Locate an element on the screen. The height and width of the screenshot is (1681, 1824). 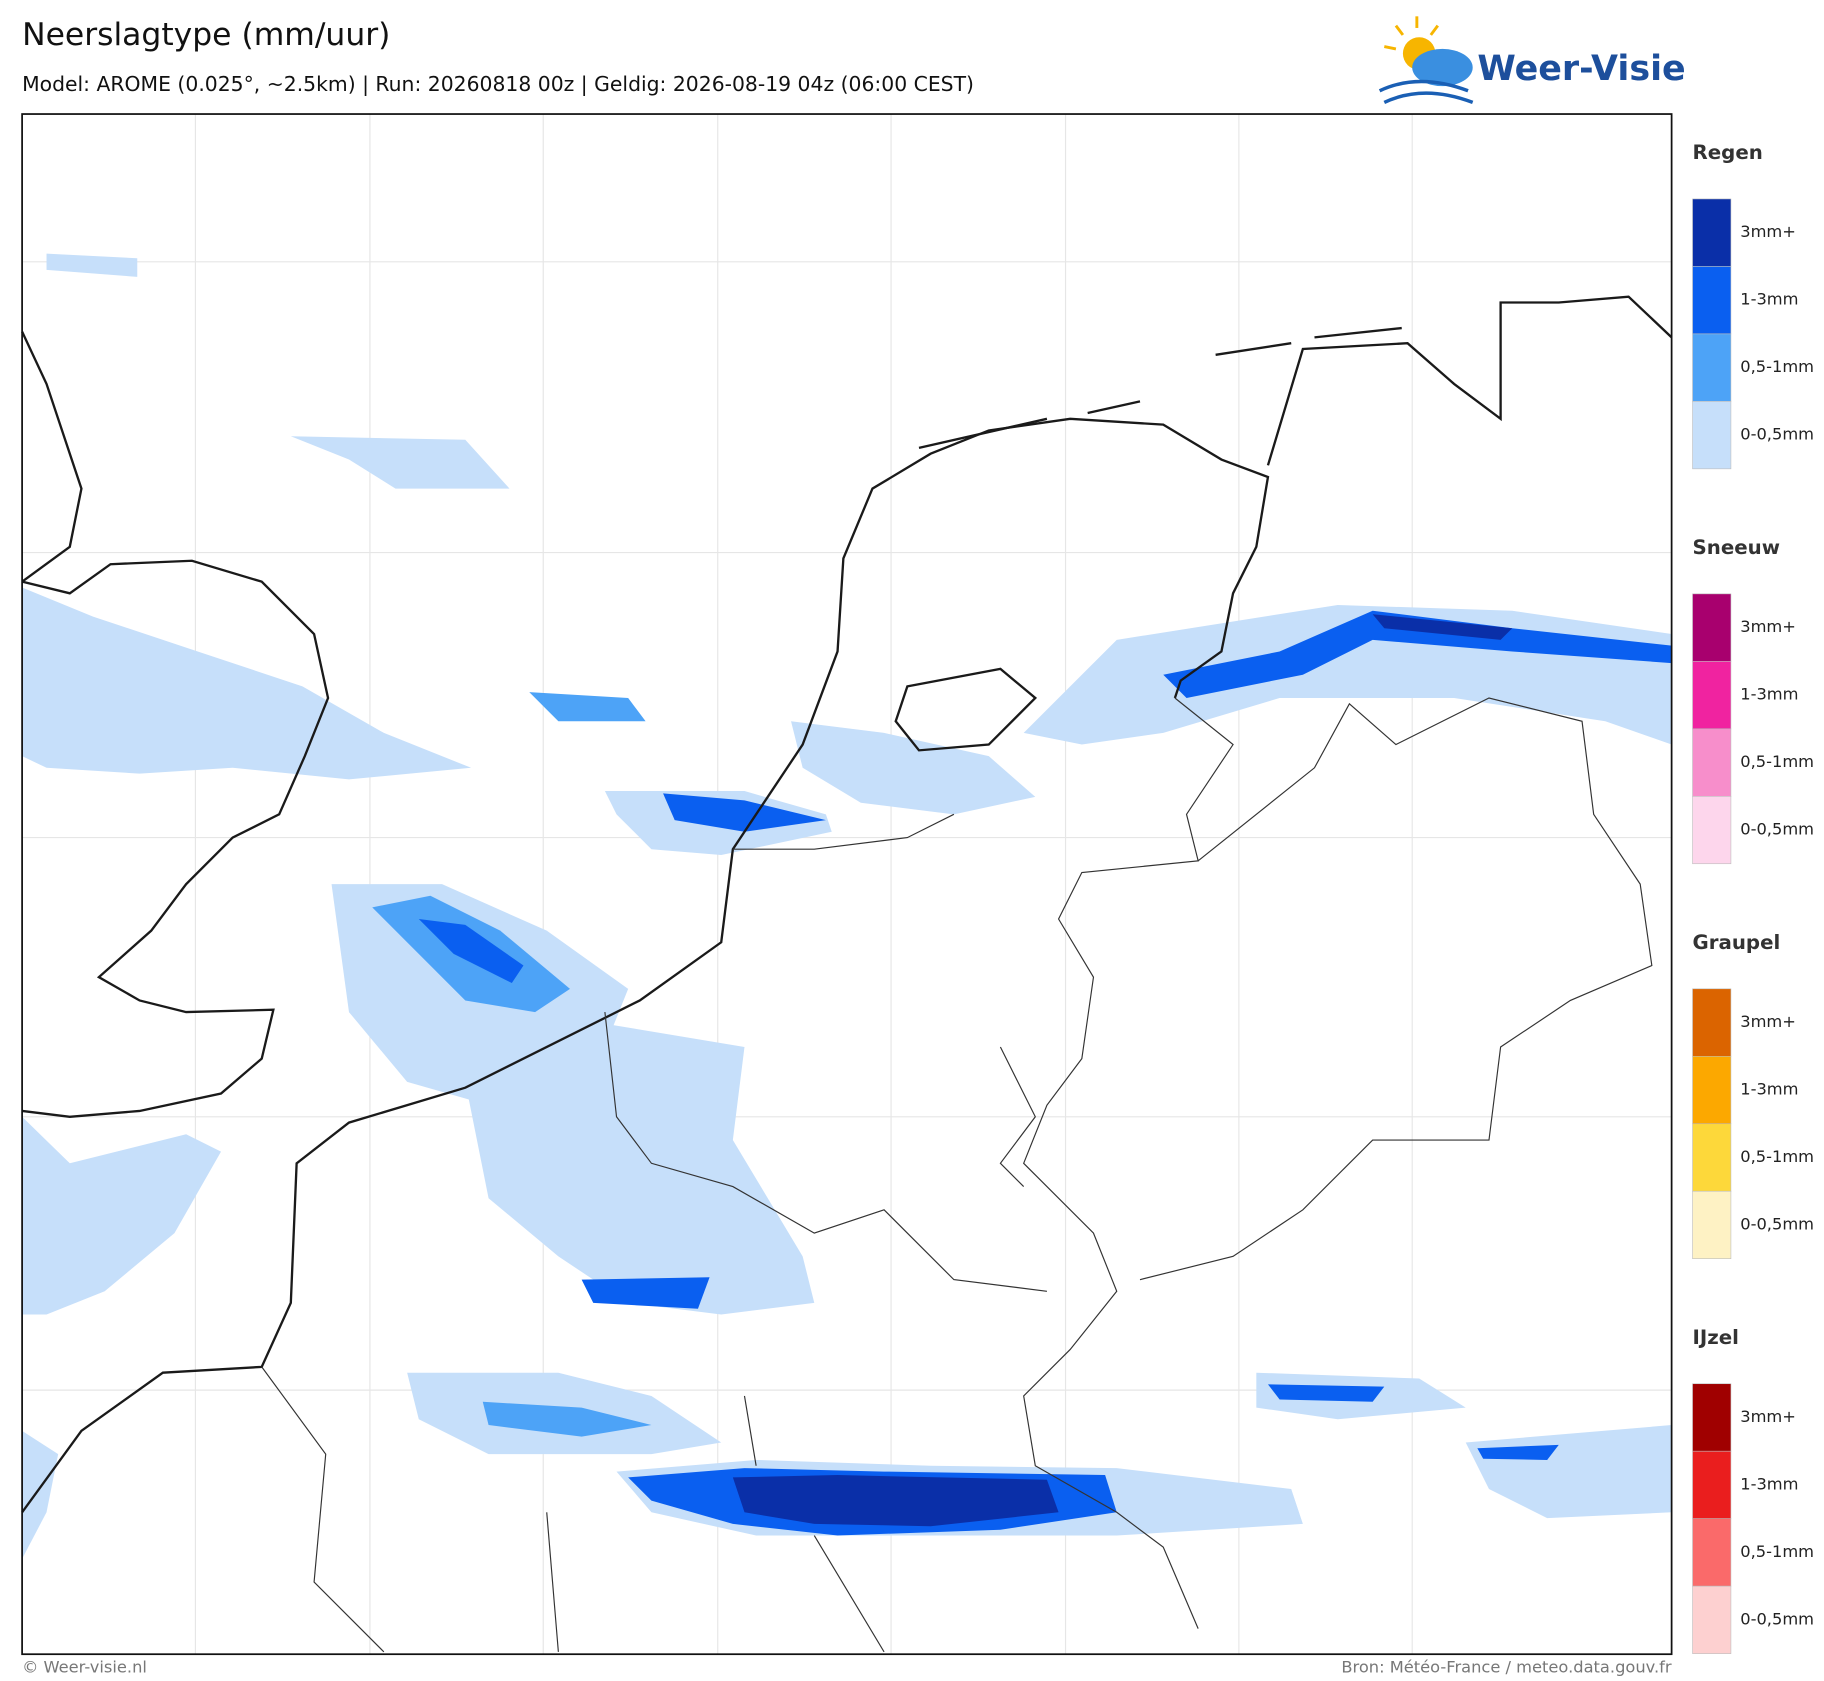
legend-title: IJzel is located at coordinates (1716, 1337).